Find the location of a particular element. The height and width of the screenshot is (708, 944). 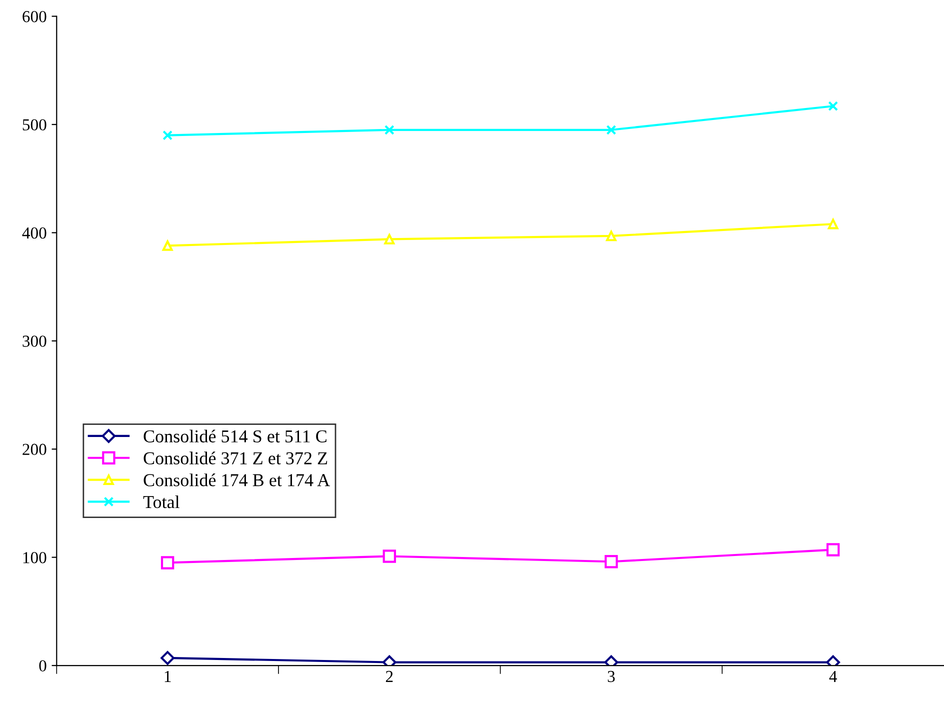

y-tick-label: 400 is located at coordinates (34, 233).